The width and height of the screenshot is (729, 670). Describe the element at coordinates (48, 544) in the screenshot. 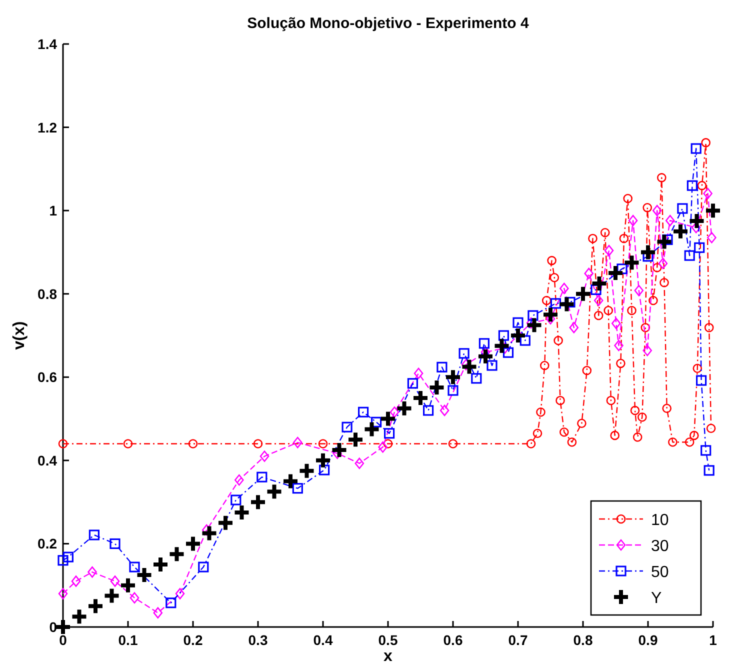

I see `y-tick-label: 0.2` at that location.